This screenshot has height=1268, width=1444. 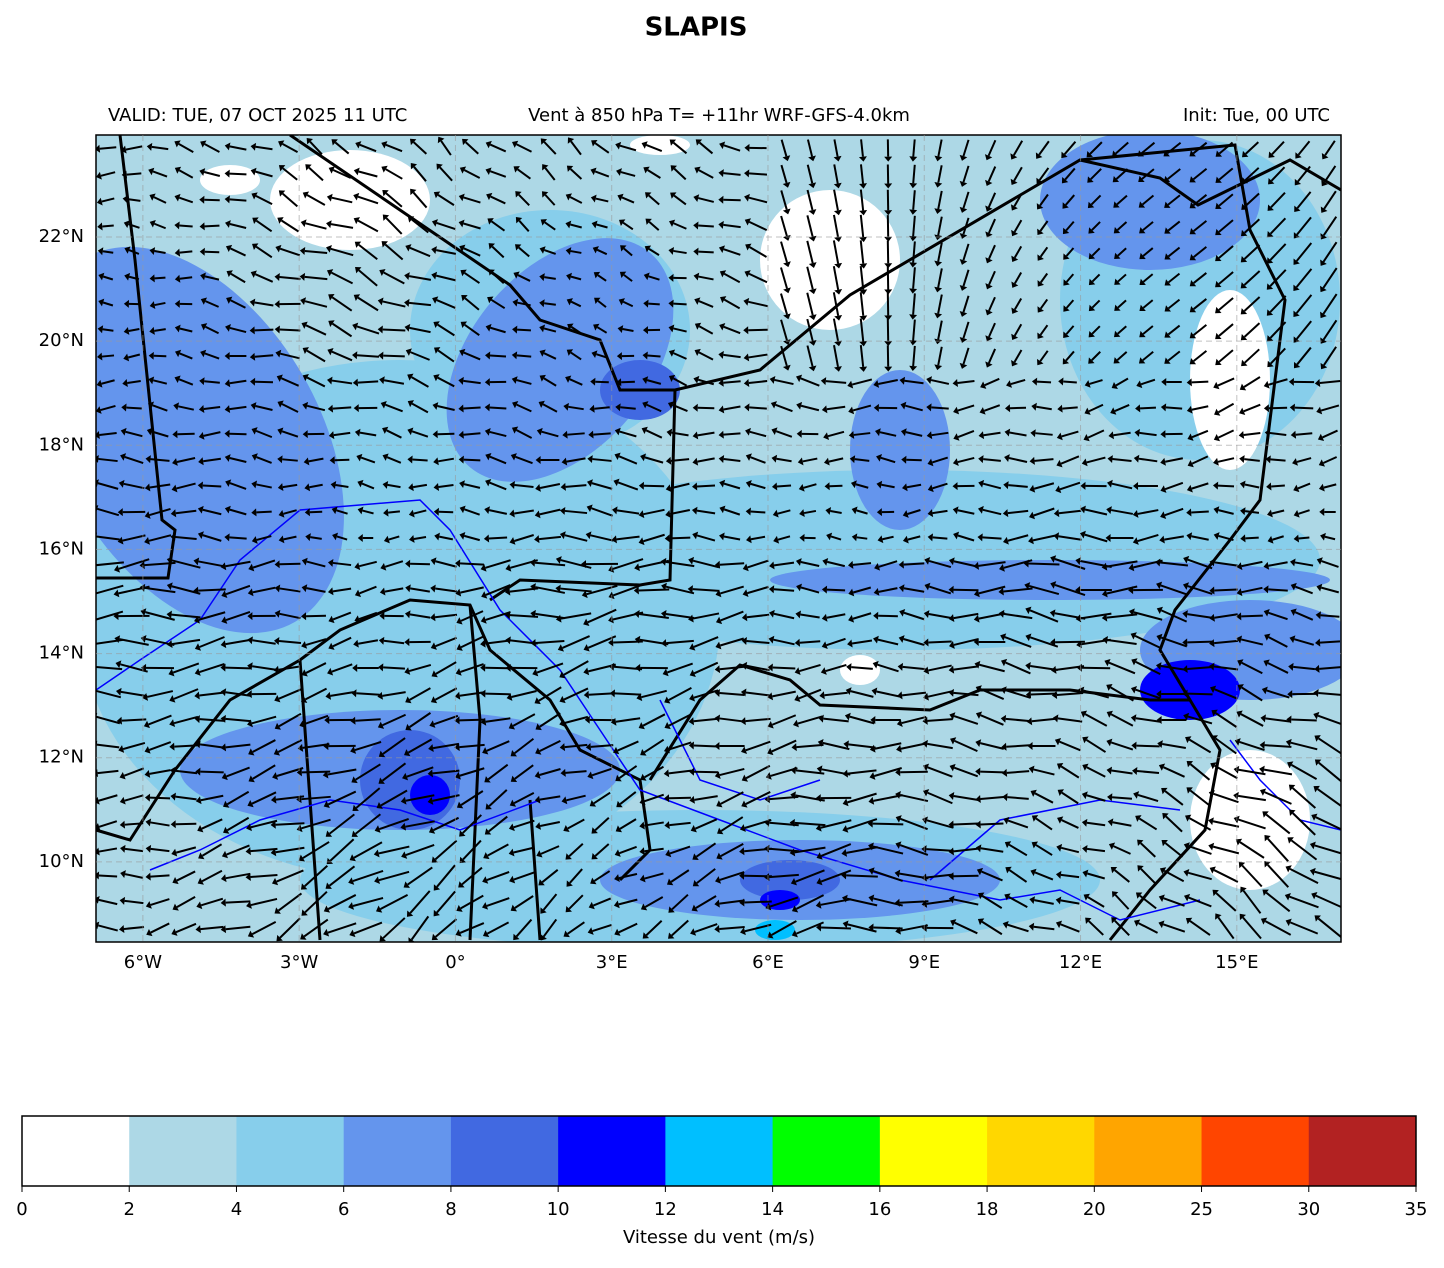 What do you see at coordinates (61, 653) in the screenshot?
I see `lat-label: 14°N` at bounding box center [61, 653].